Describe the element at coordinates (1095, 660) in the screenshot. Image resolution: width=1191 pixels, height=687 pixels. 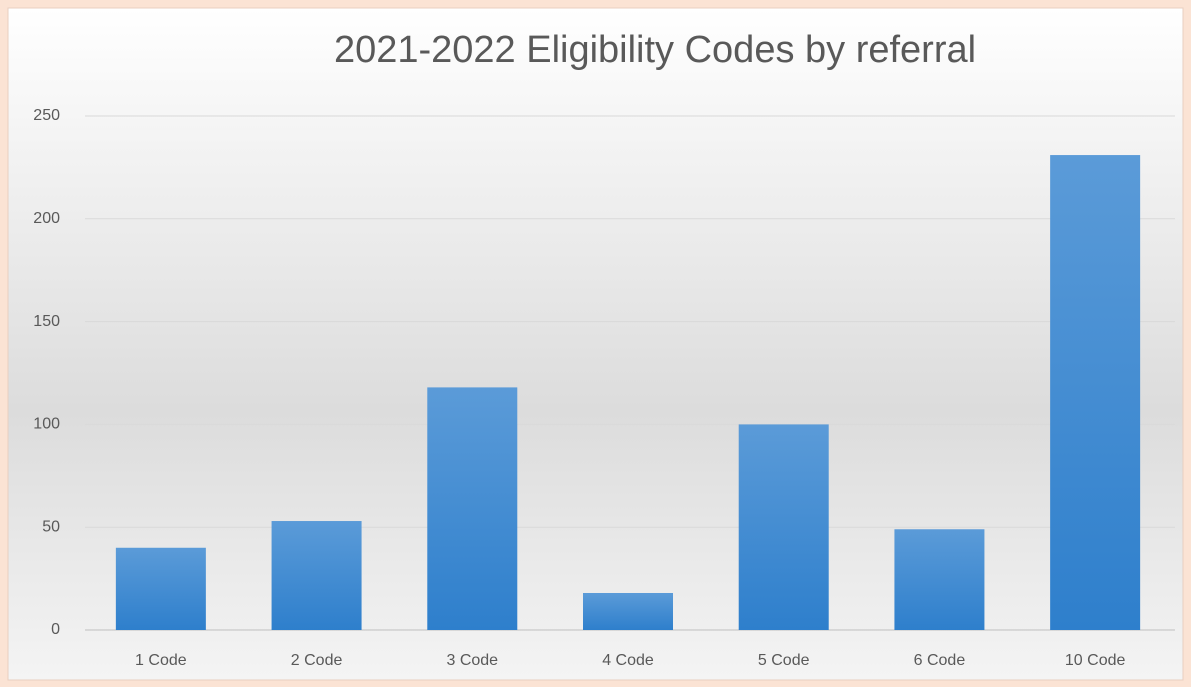
I see `x-tick-label: 10 Code` at that location.